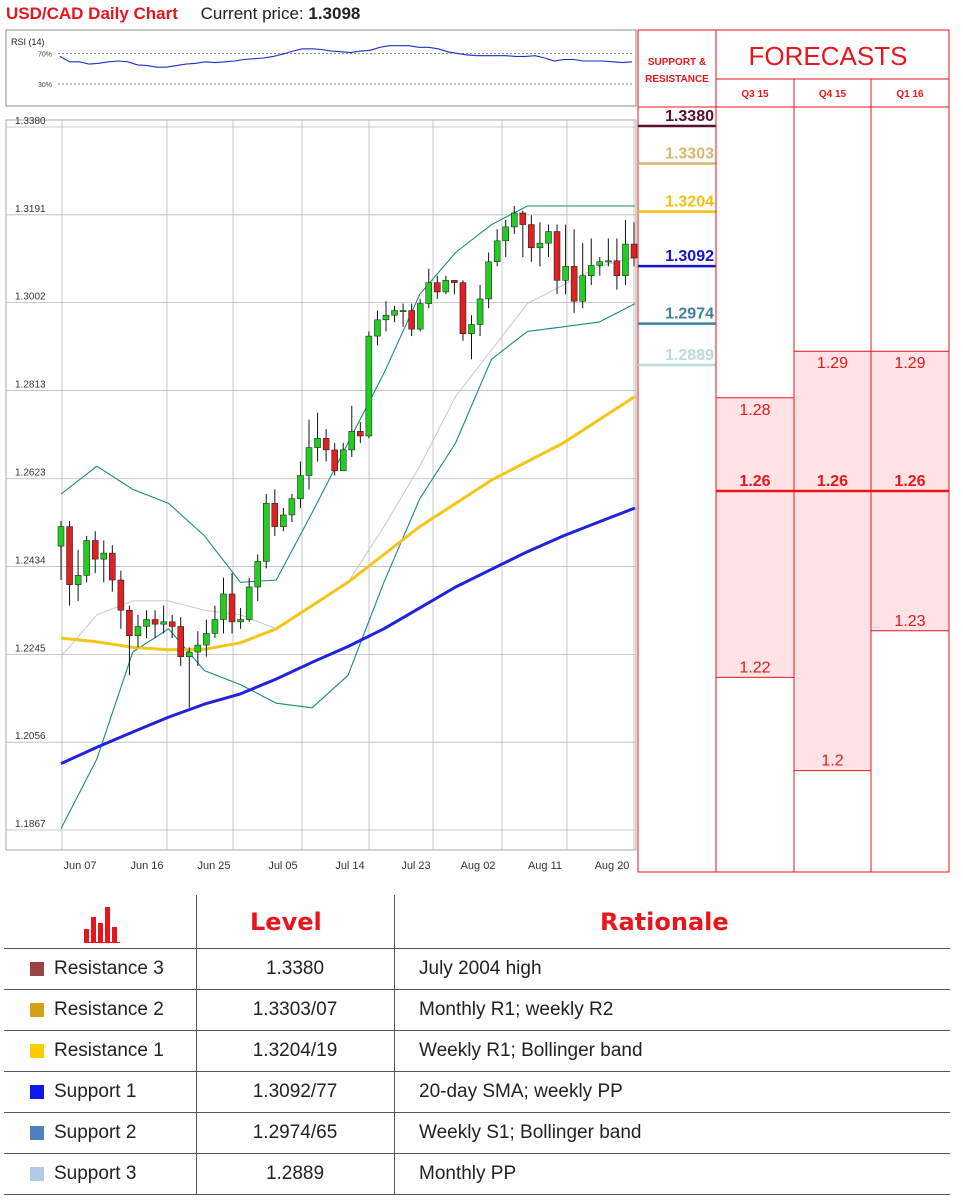 The width and height of the screenshot is (963, 1200). I want to click on forecast-max-label: 1.29, so click(909, 363).